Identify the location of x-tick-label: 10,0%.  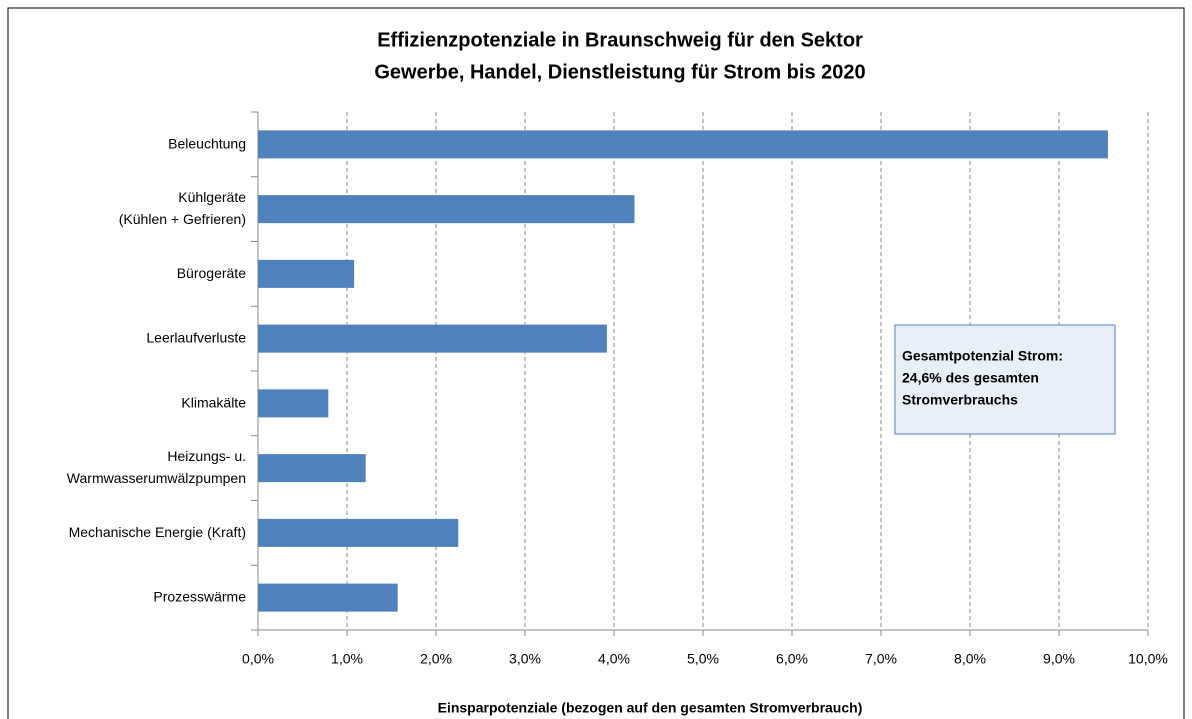
(1148, 659).